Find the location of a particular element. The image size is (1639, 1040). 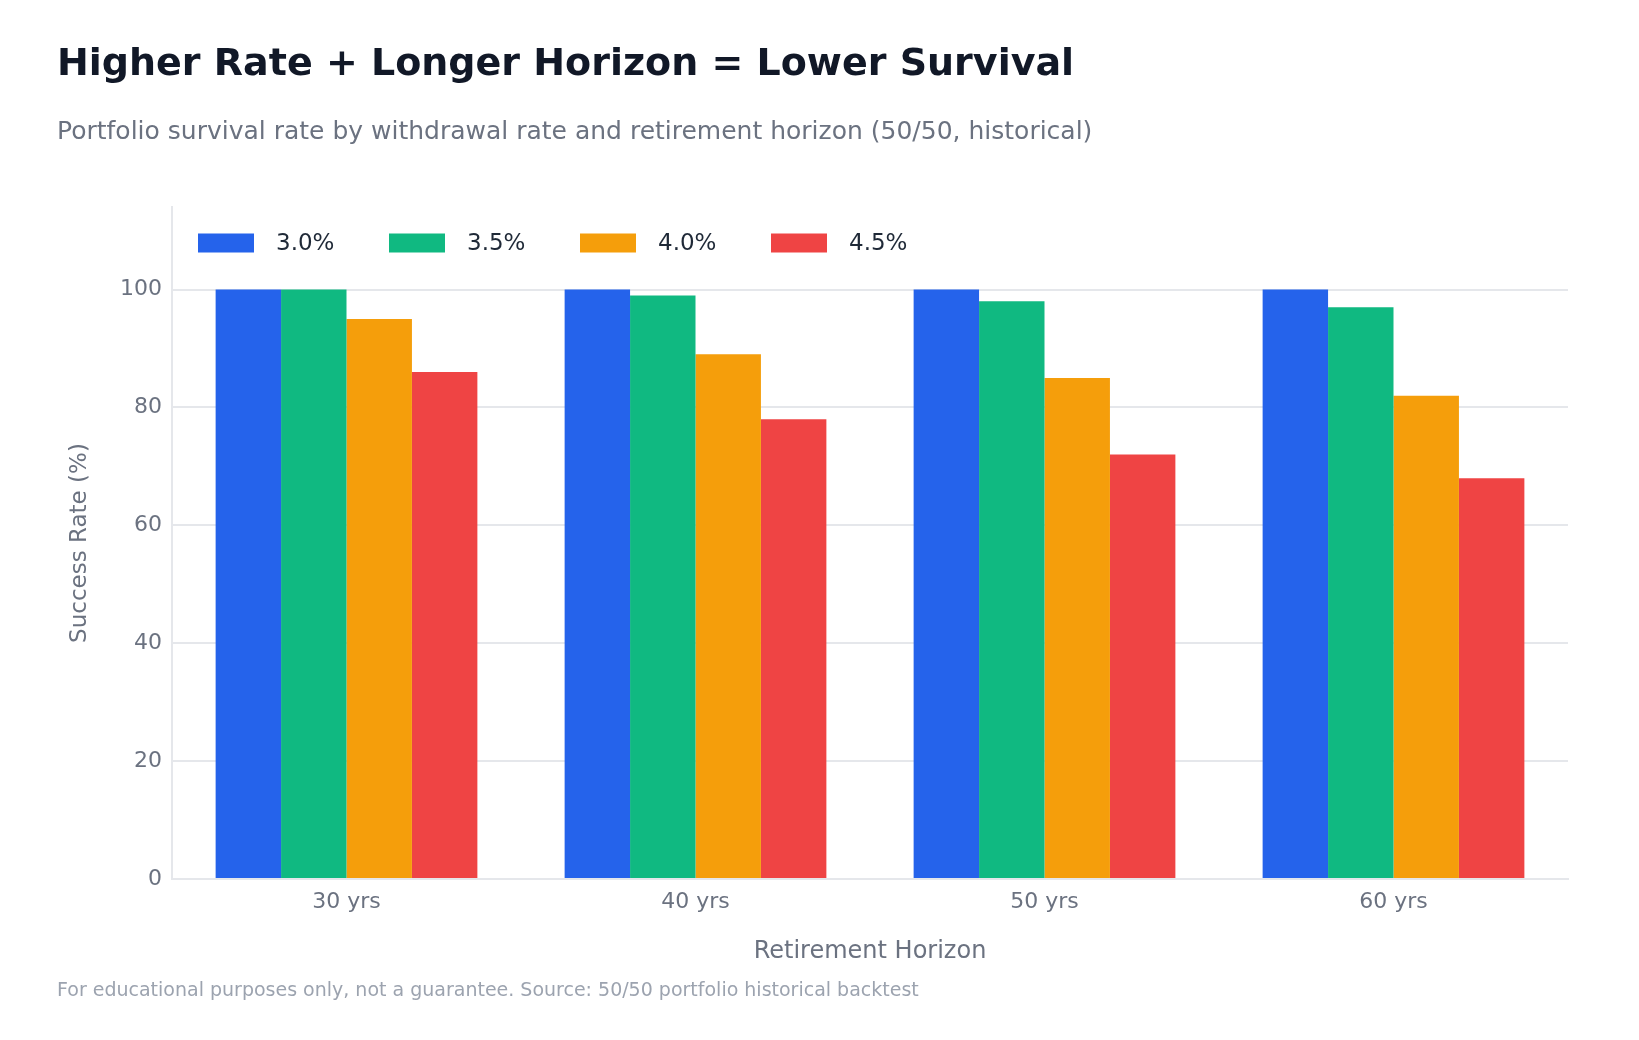

chart-subtitle: Portfolio survival rate by withdrawal rate and retirement horizon (50/50, historical) is located at coordinates (575, 130).